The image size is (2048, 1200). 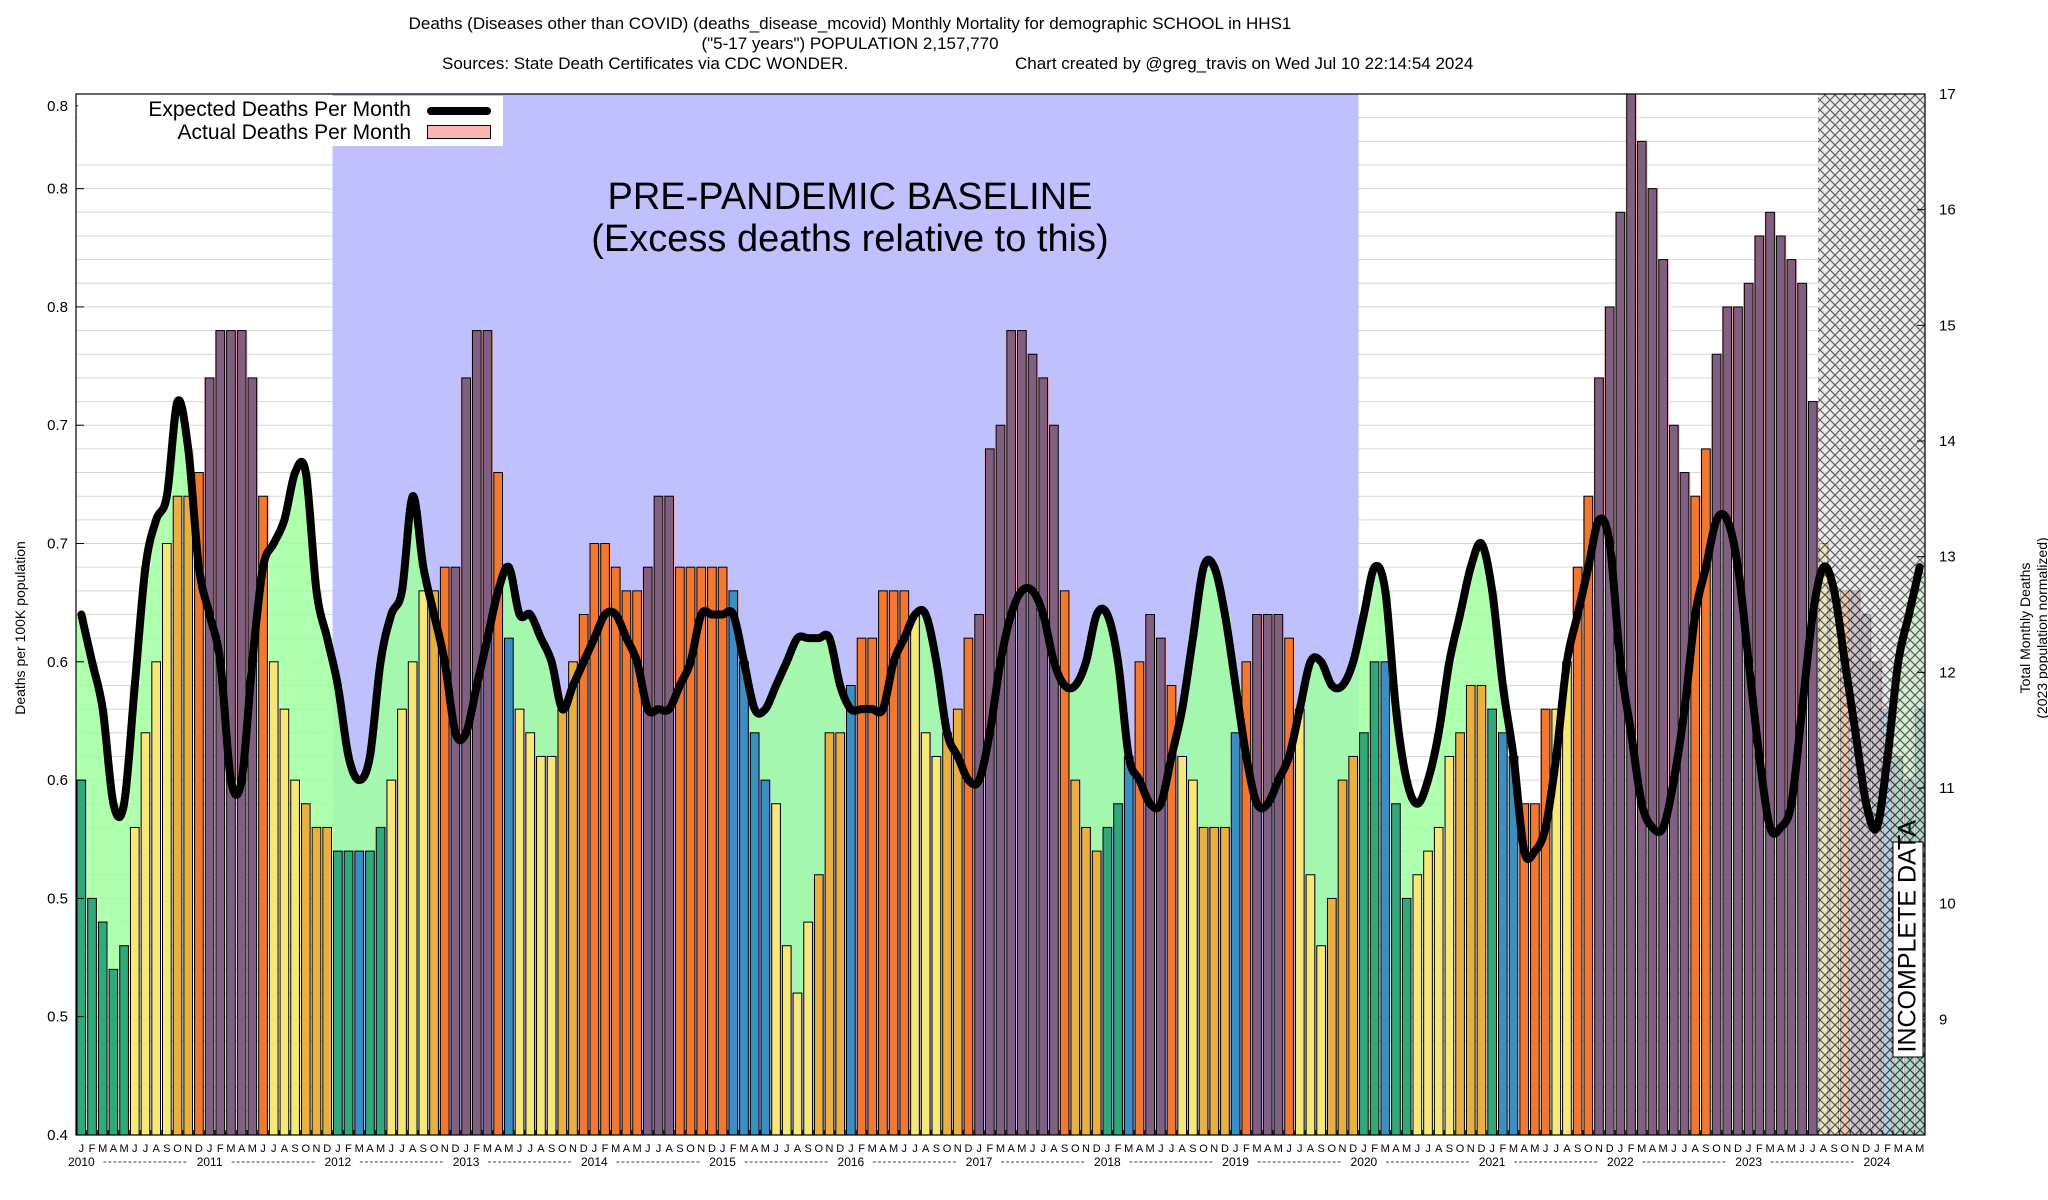 What do you see at coordinates (2041, 628) in the screenshot?
I see `y-axis-label-right-line2: (2023 population normalized)` at bounding box center [2041, 628].